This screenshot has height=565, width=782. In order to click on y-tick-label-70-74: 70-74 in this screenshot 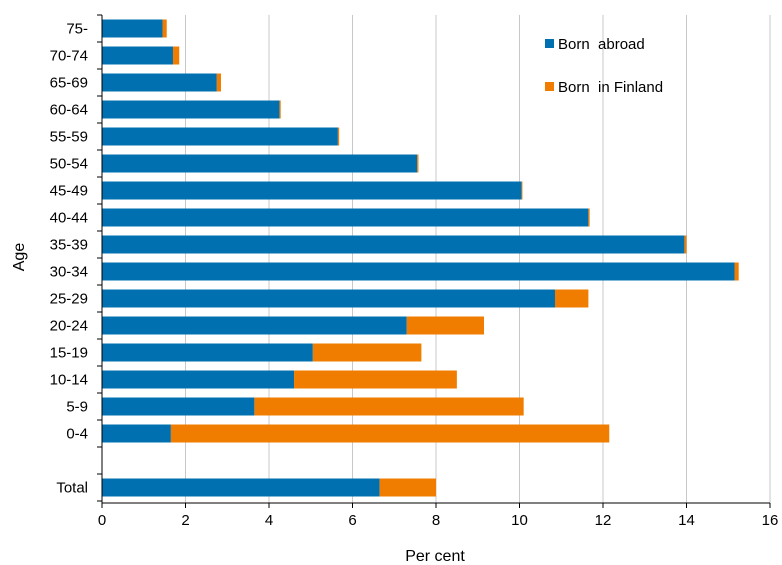, I will do `click(69, 56)`.